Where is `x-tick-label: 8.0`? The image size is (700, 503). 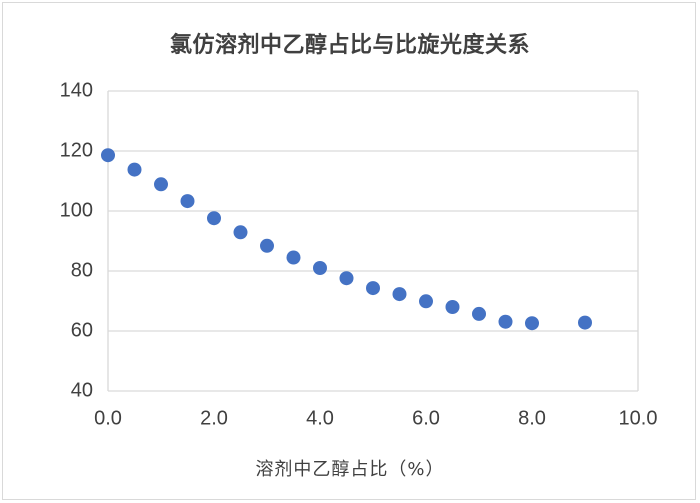 x-tick-label: 8.0 is located at coordinates (532, 418).